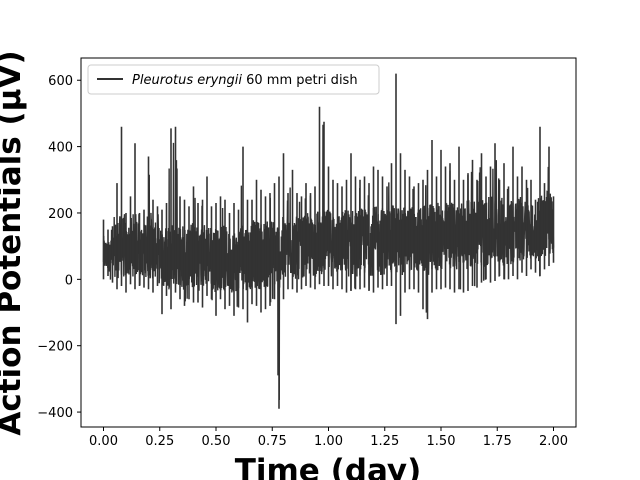  What do you see at coordinates (300, 80) in the screenshot?
I see `legend-label-rest: 60 mm petri dish` at bounding box center [300, 80].